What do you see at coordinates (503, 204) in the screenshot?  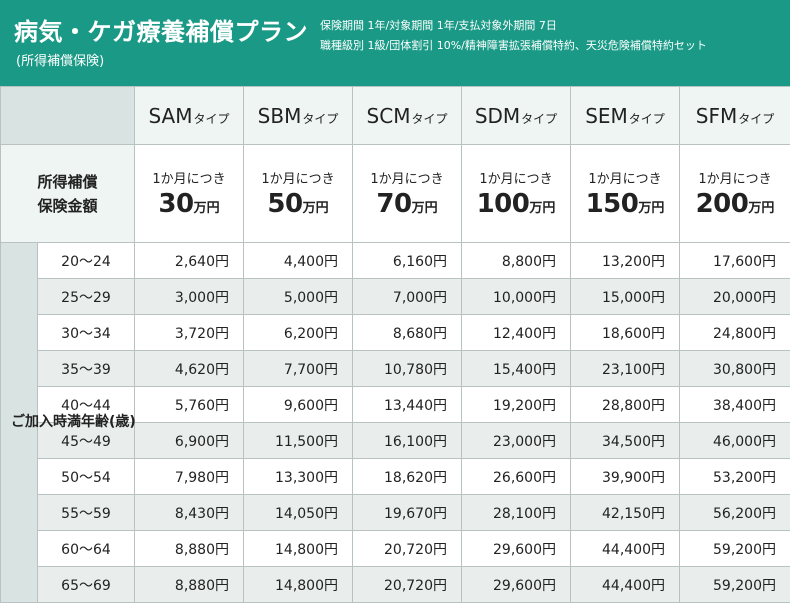 I see `amount-value: 100` at bounding box center [503, 204].